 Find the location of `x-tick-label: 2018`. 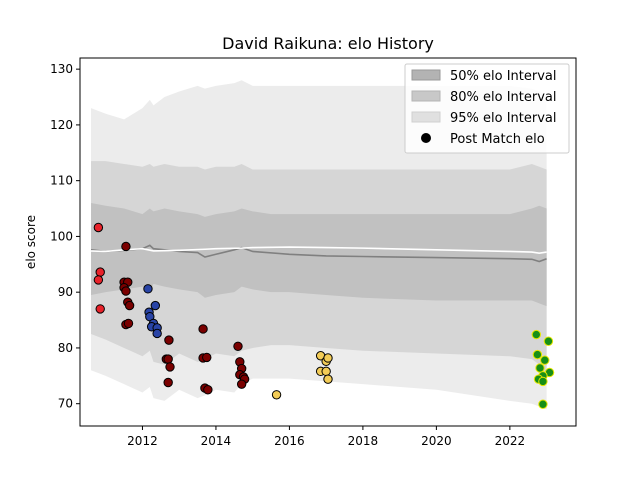

x-tick-label: 2018 is located at coordinates (363, 441).